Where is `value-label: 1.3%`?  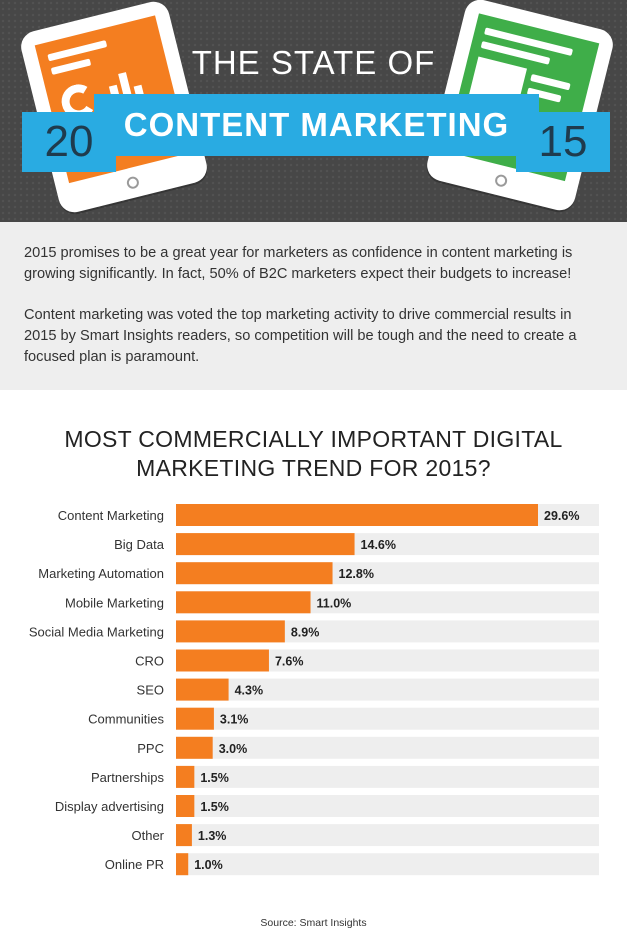 value-label: 1.3% is located at coordinates (212, 836).